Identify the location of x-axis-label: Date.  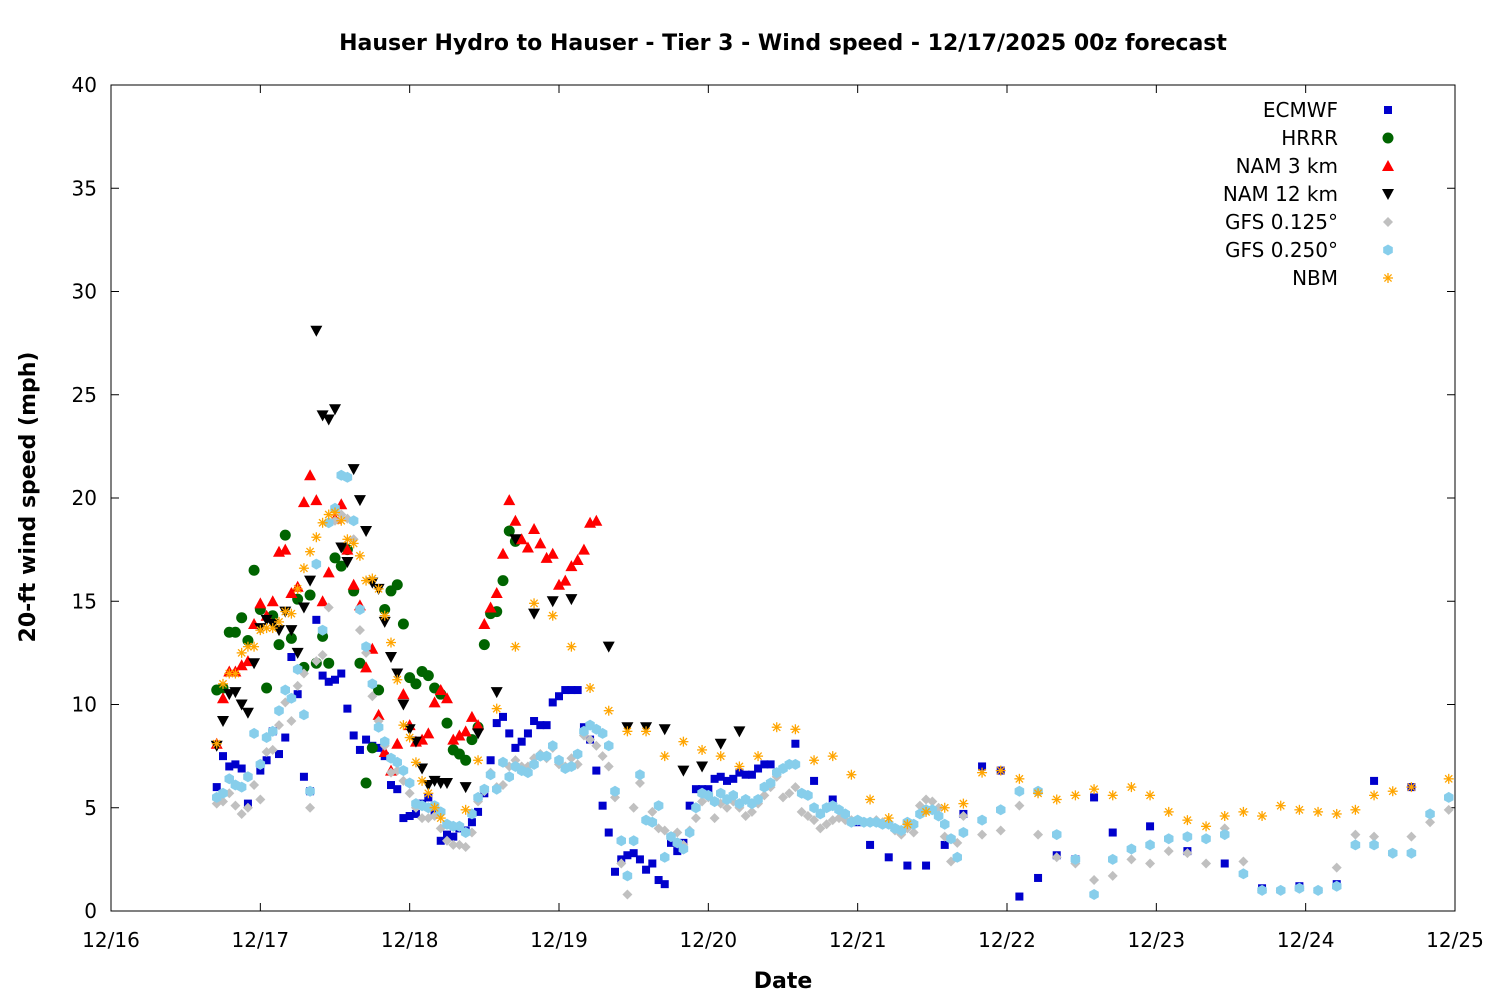
(783, 981).